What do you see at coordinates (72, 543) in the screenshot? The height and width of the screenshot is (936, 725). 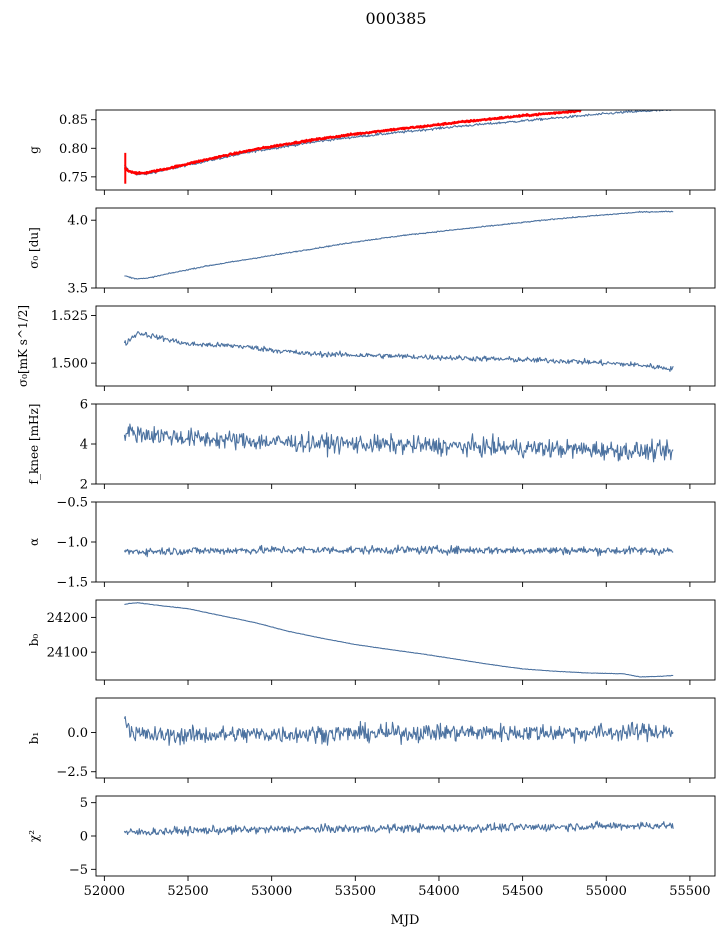 I see `y-tick-label: −1.0` at bounding box center [72, 543].